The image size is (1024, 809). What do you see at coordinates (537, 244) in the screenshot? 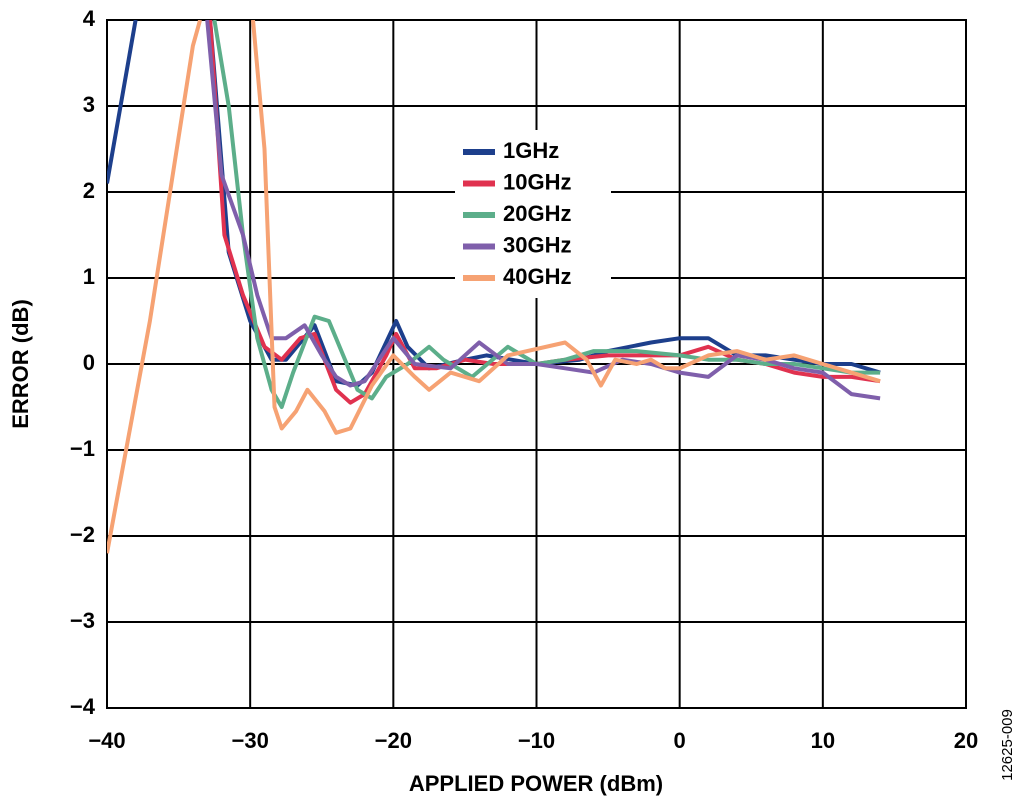
I see `legend-label: 30GHz` at bounding box center [537, 244].